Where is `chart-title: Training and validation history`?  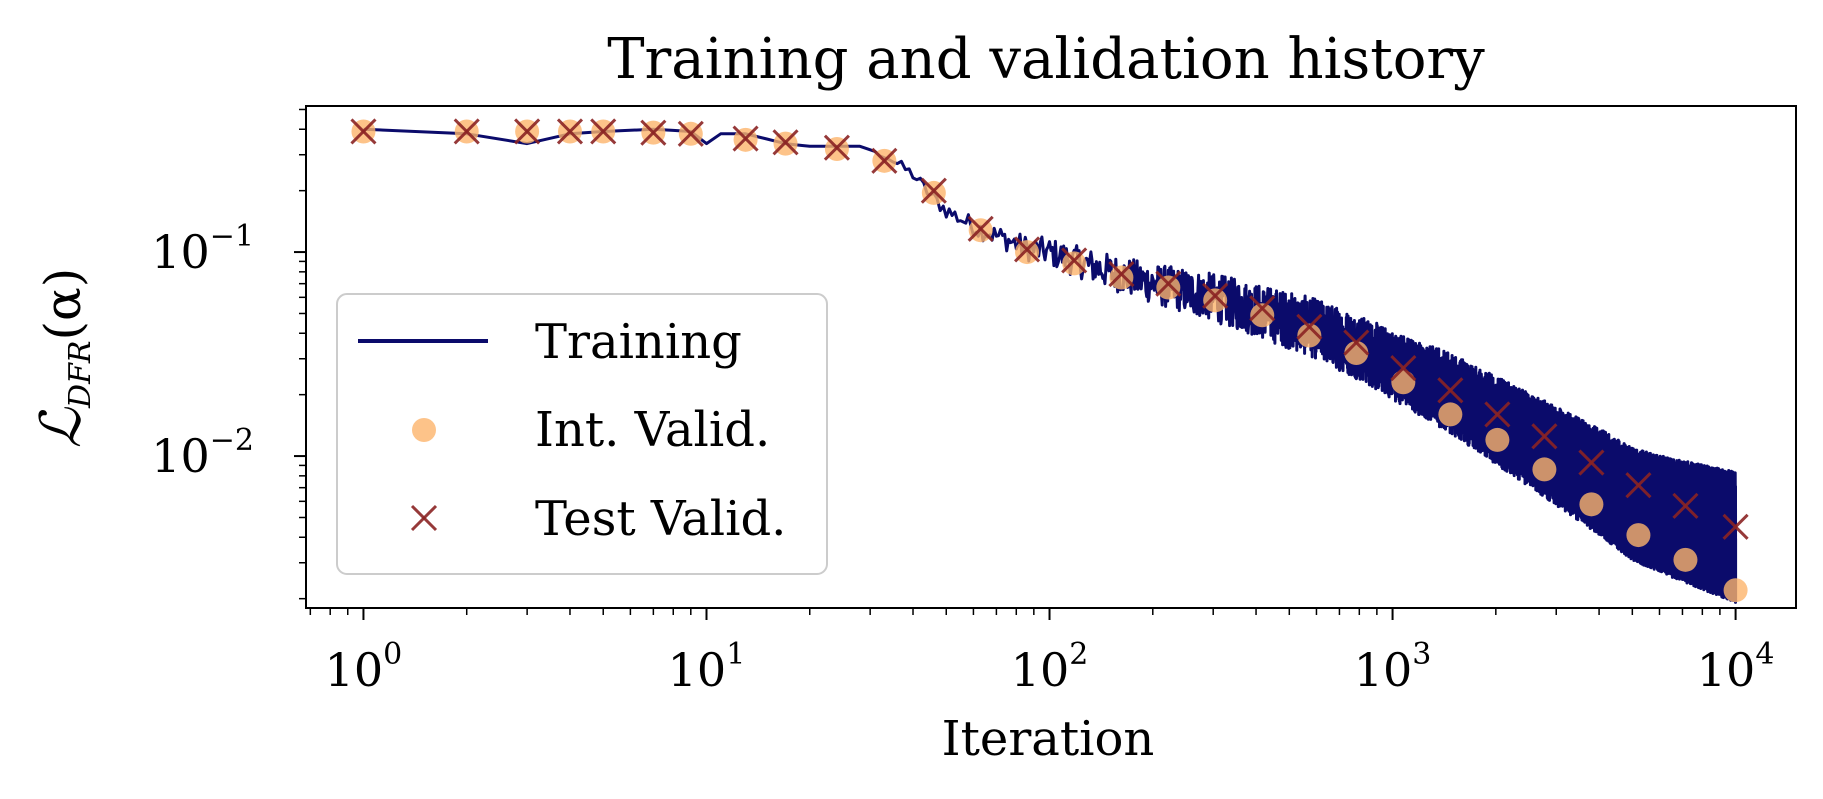 chart-title: Training and validation history is located at coordinates (1046, 59).